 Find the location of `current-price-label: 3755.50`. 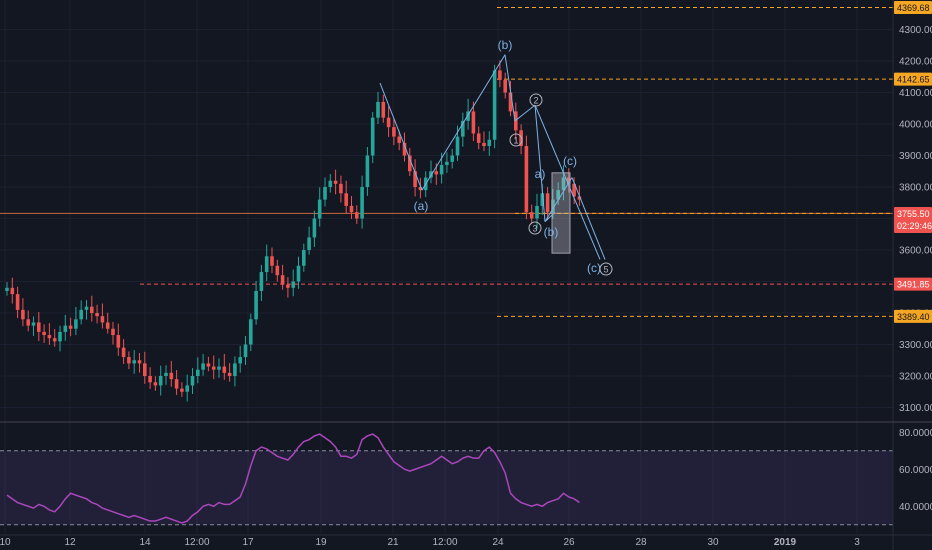

current-price-label: 3755.50 is located at coordinates (913, 214).